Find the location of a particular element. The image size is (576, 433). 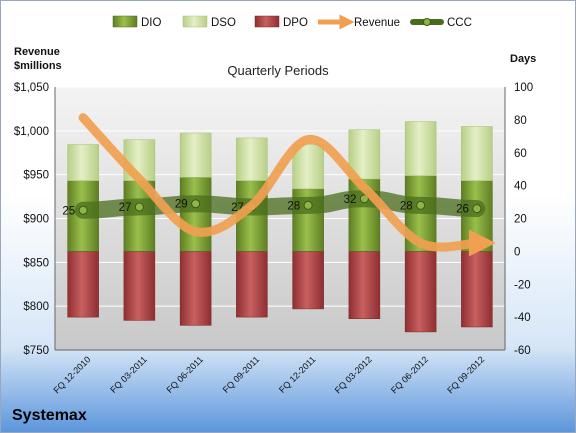

right-tick-label: 20 is located at coordinates (520, 220).